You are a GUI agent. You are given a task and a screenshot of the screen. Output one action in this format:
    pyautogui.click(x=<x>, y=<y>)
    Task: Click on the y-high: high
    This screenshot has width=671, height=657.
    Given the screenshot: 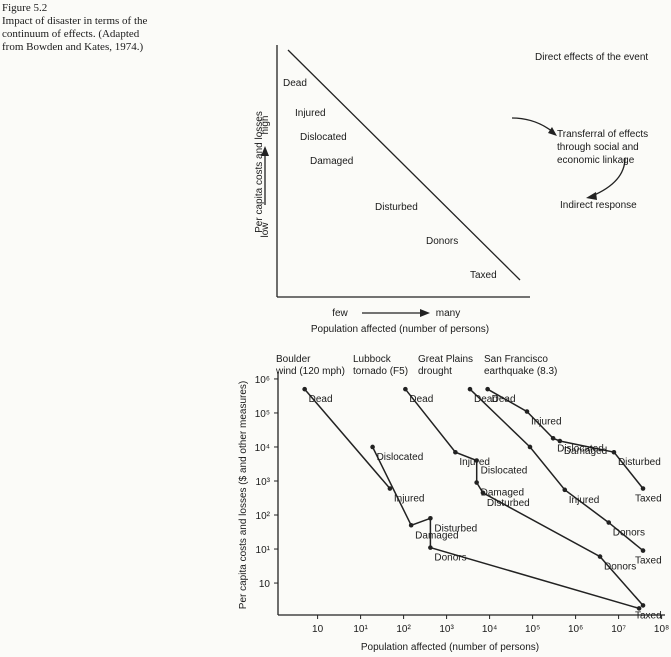 What is the action you would take?
    pyautogui.click(x=265, y=125)
    